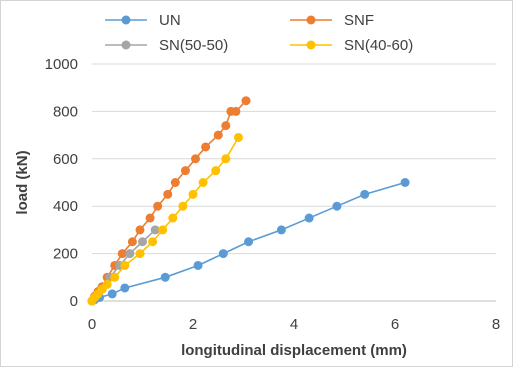  What do you see at coordinates (193, 324) in the screenshot?
I see `x-tick-label: 2` at bounding box center [193, 324].